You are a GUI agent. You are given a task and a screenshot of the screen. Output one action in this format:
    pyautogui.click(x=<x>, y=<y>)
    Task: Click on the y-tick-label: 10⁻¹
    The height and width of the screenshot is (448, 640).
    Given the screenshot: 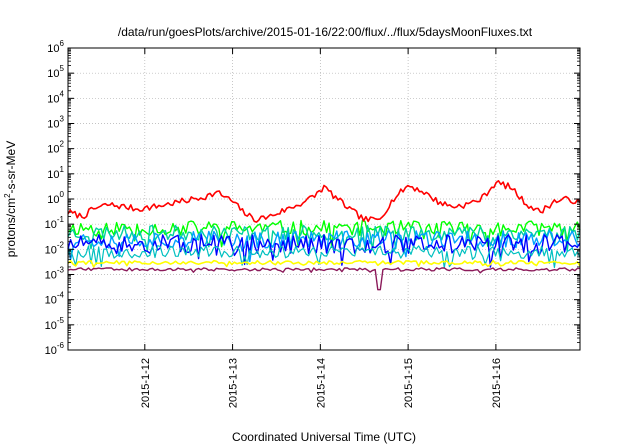 What is the action you would take?
    pyautogui.click(x=55, y=223)
    